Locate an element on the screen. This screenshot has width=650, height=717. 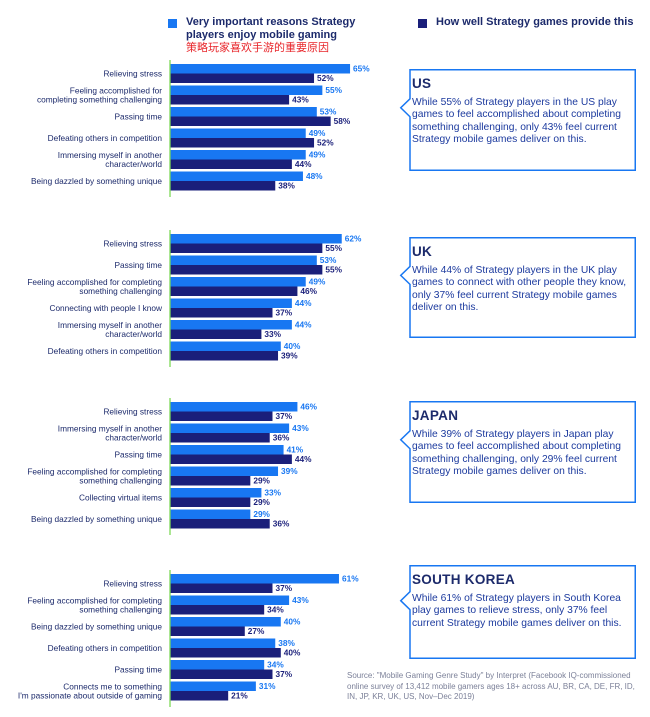
south-korea-value-provide: 40% is located at coordinates (292, 653).